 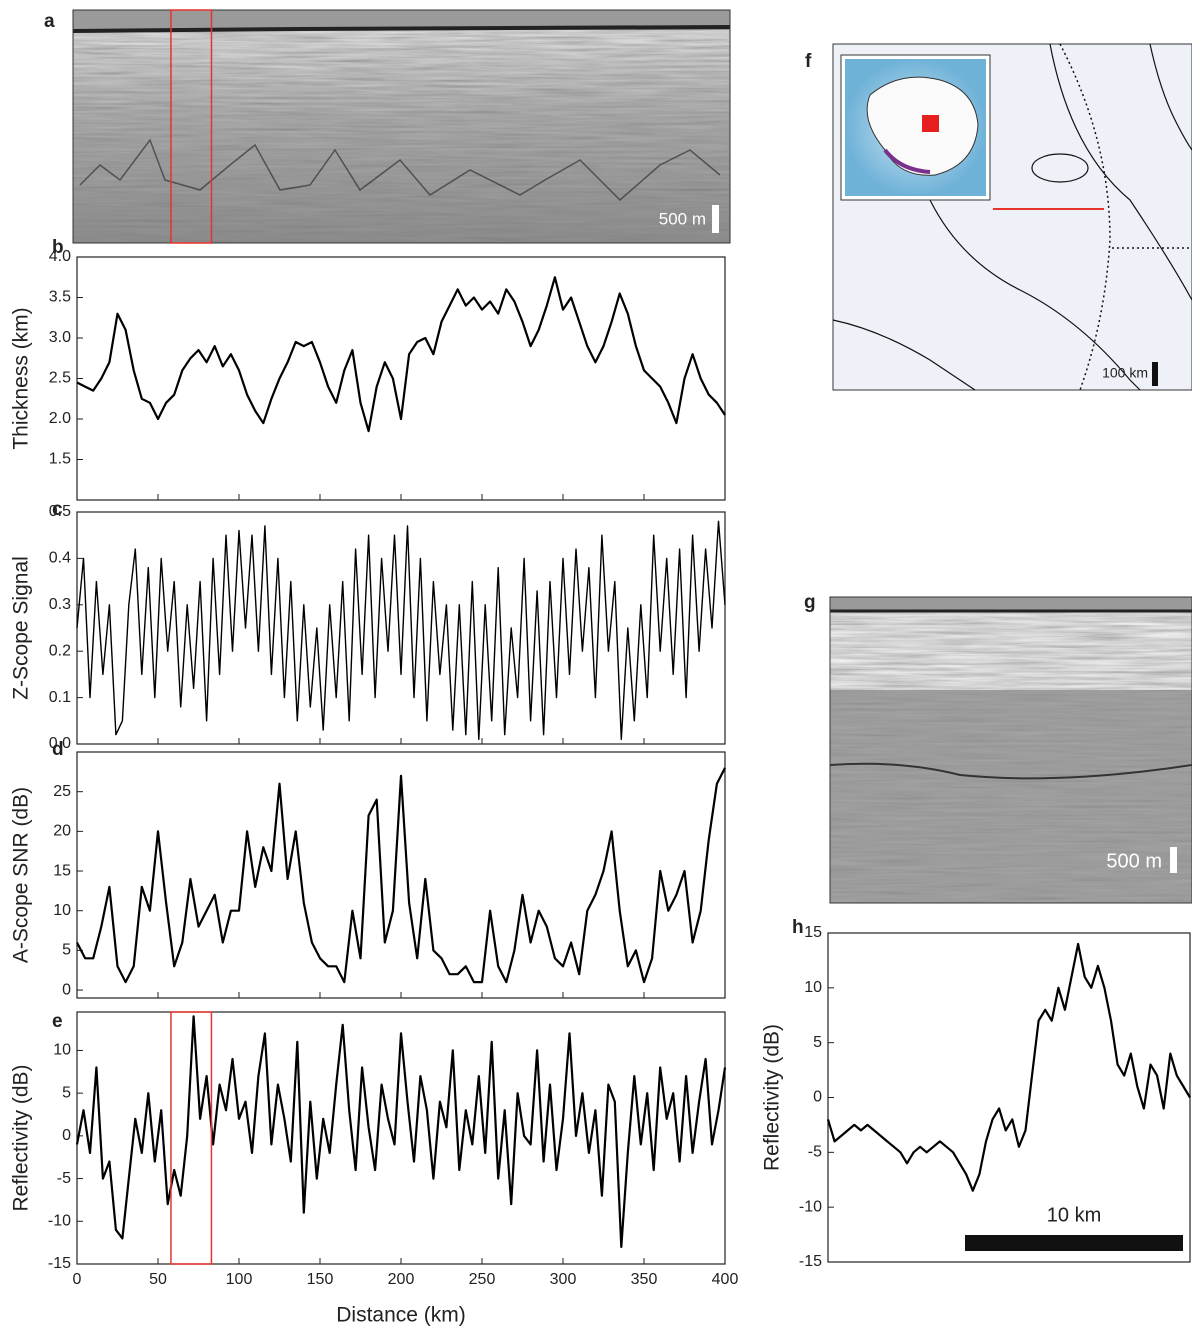 What do you see at coordinates (58, 749) in the screenshot?
I see `panel-label: d` at bounding box center [58, 749].